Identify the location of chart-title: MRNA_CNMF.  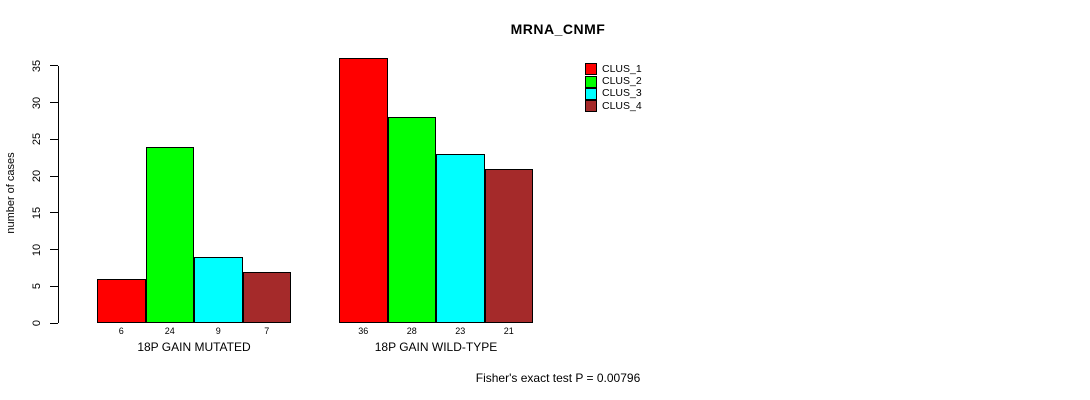
(558, 29).